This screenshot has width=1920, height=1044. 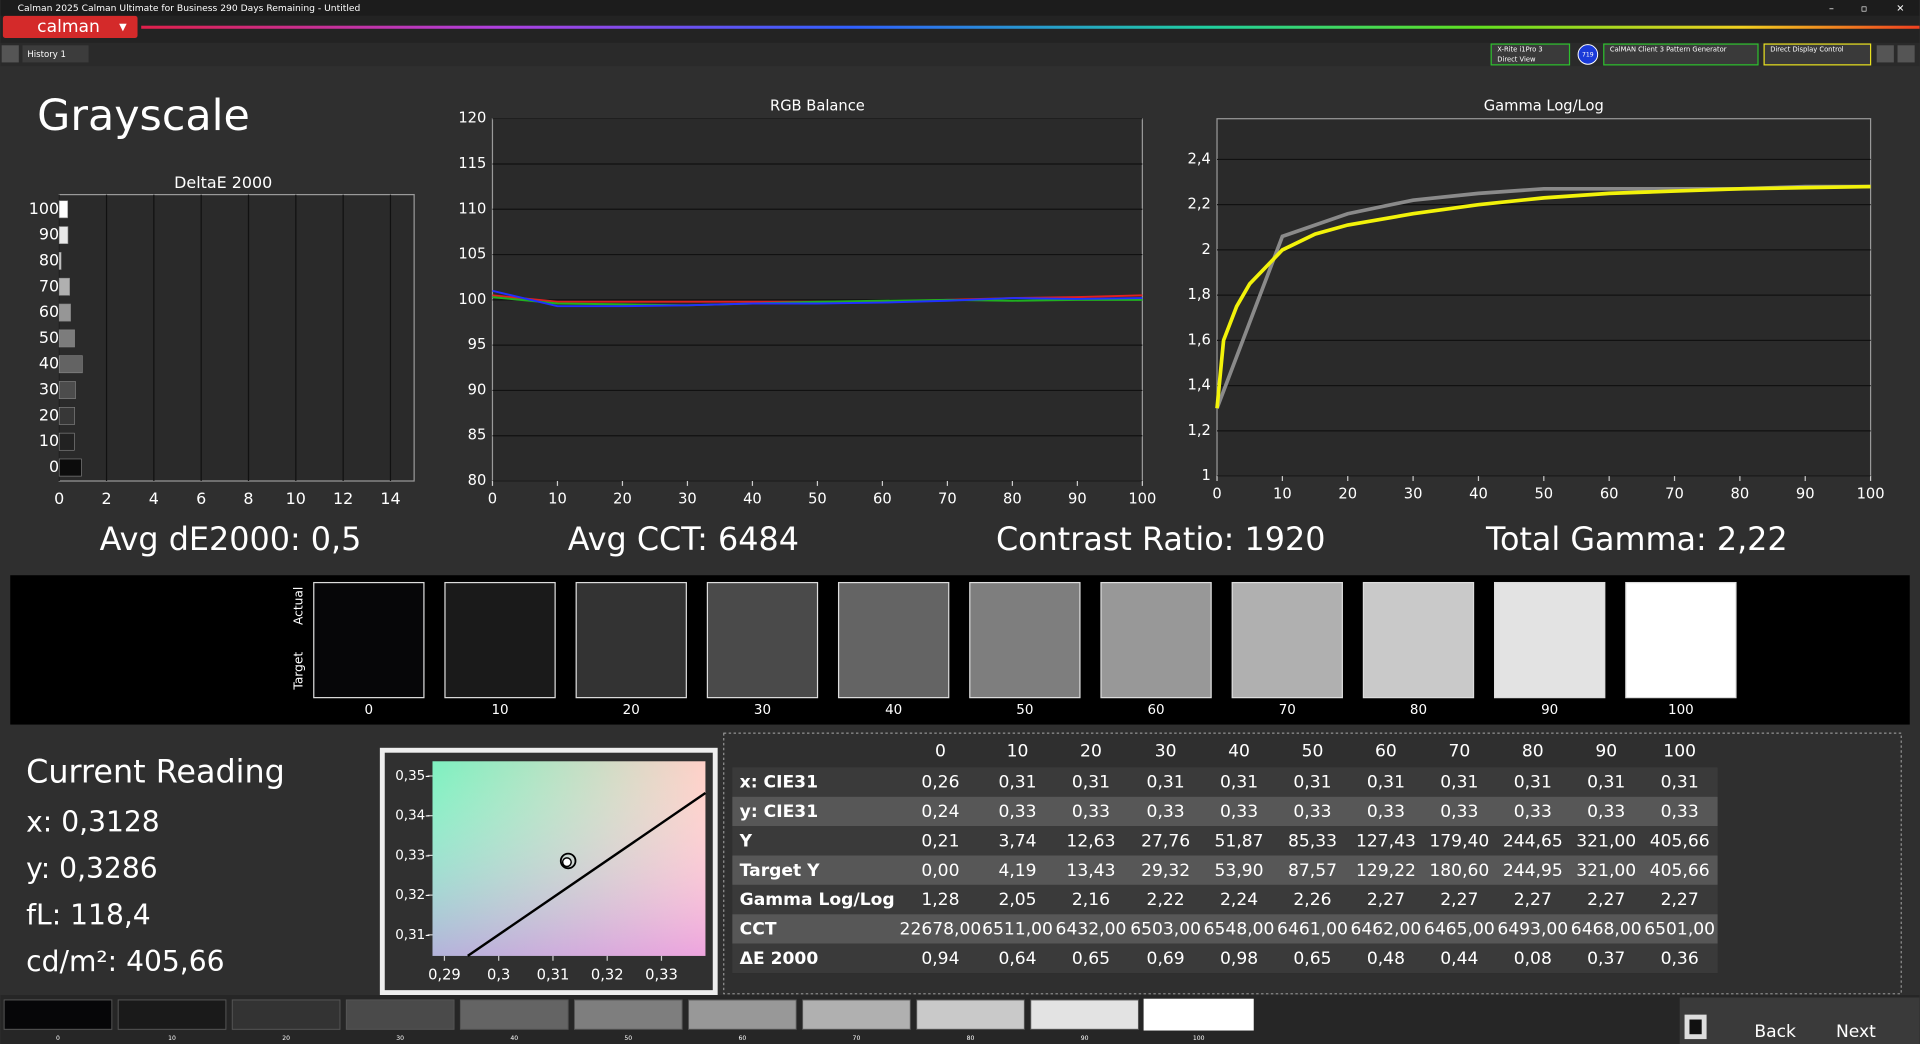 What do you see at coordinates (1091, 930) in the screenshot?
I see `table-cell: 6432,00` at bounding box center [1091, 930].